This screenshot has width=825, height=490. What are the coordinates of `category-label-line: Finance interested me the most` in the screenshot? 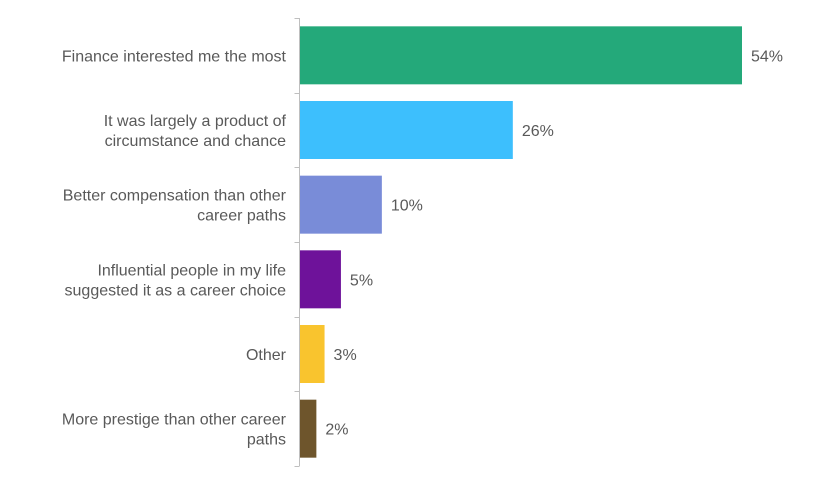 It's located at (174, 56).